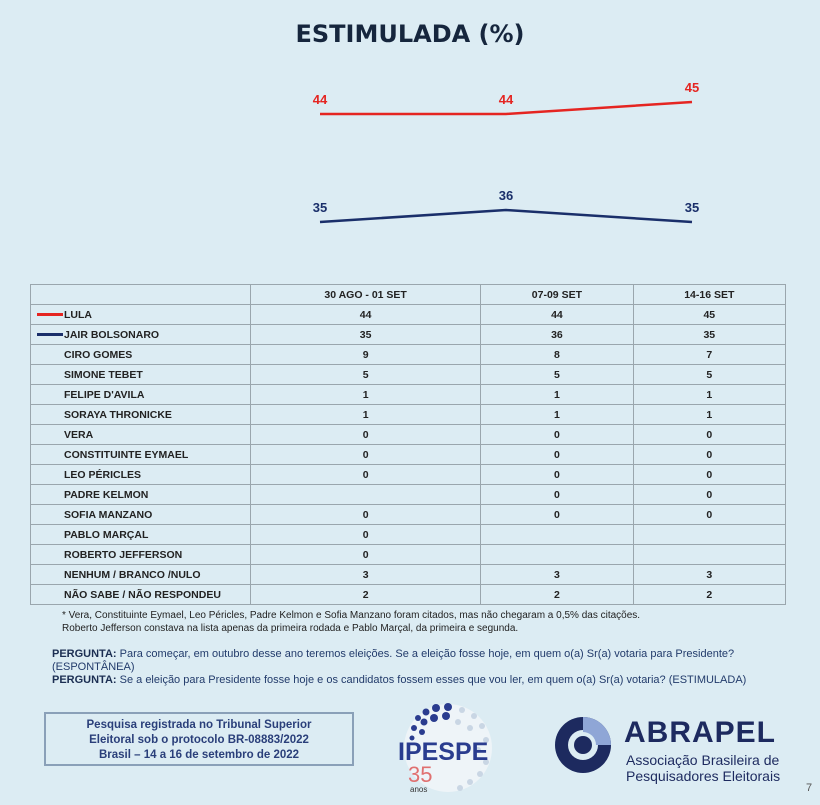 The height and width of the screenshot is (805, 820). I want to click on candidate-name: JAIR BOLSONARO, so click(112, 334).